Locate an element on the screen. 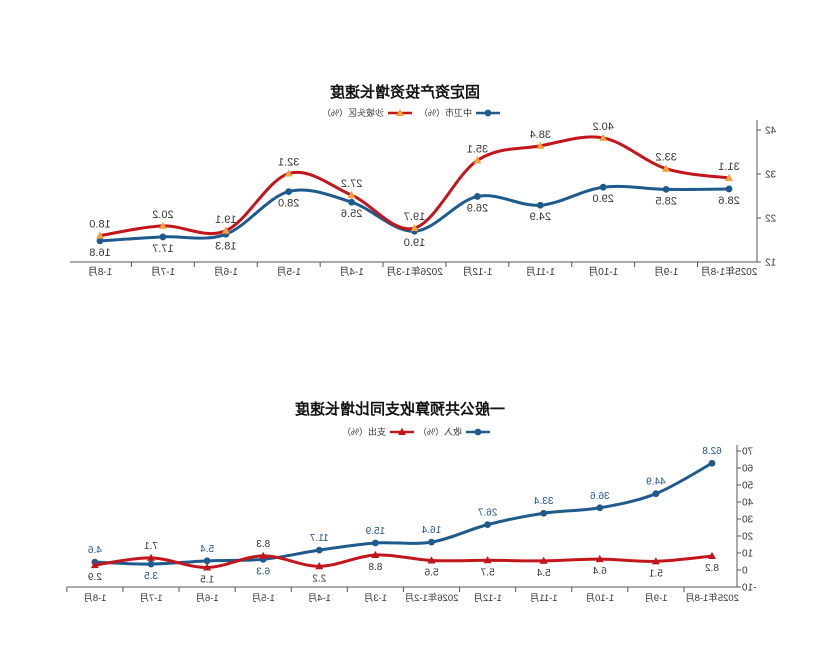  chart-title: 一般公共预算收支同比增长速度 is located at coordinates (399, 409).